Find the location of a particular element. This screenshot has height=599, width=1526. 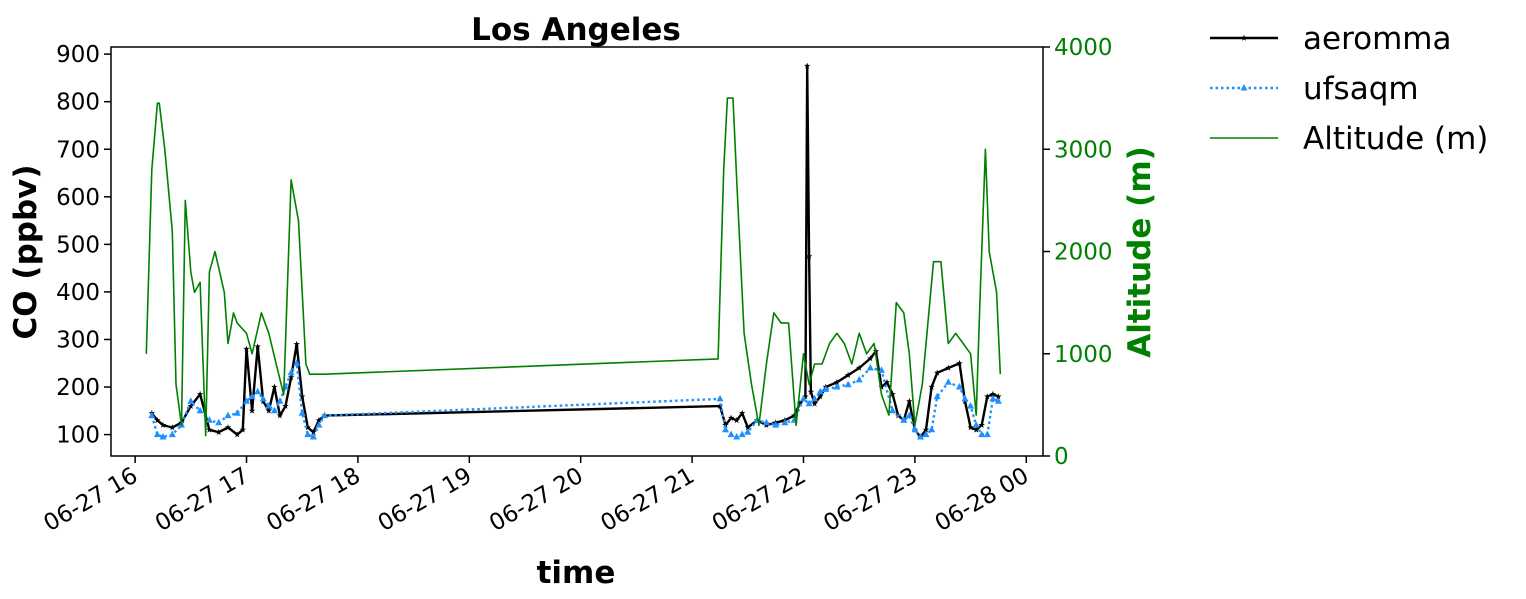

legend-label-0: aeromma is located at coordinates (1377, 39).